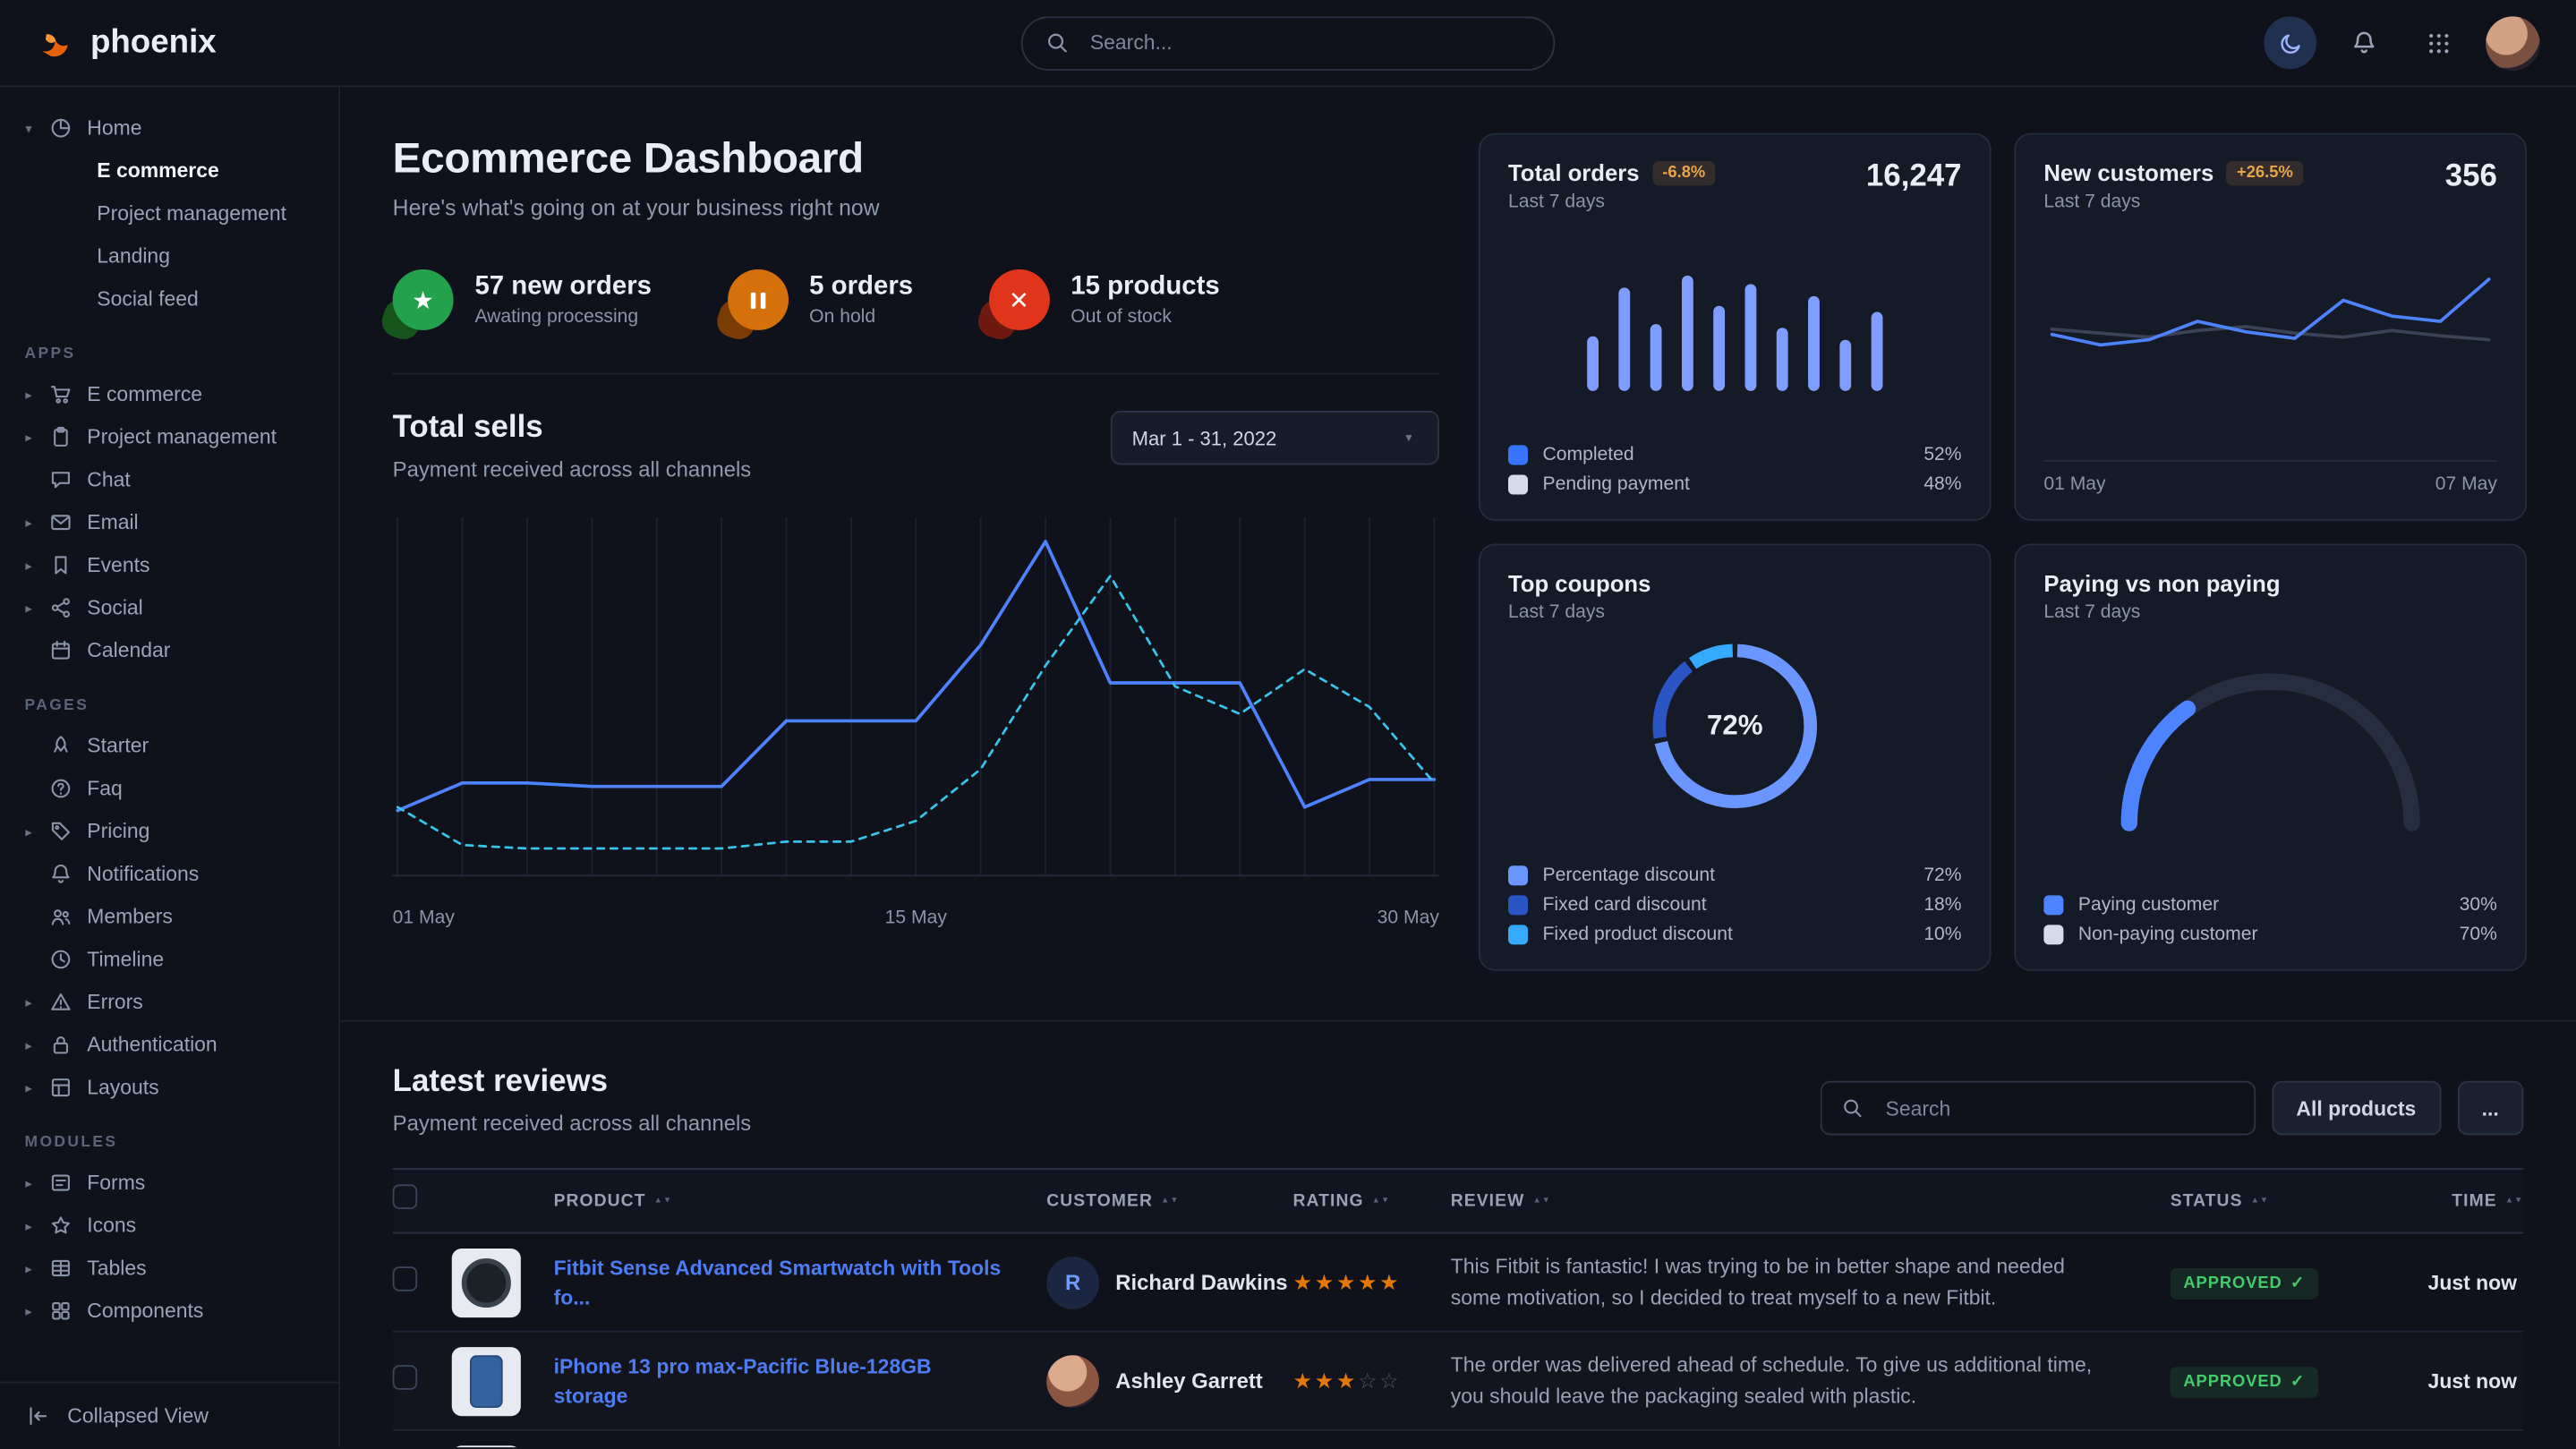 This screenshot has height=1449, width=2576. What do you see at coordinates (423, 299) in the screenshot?
I see `star-status-icon: ★` at bounding box center [423, 299].